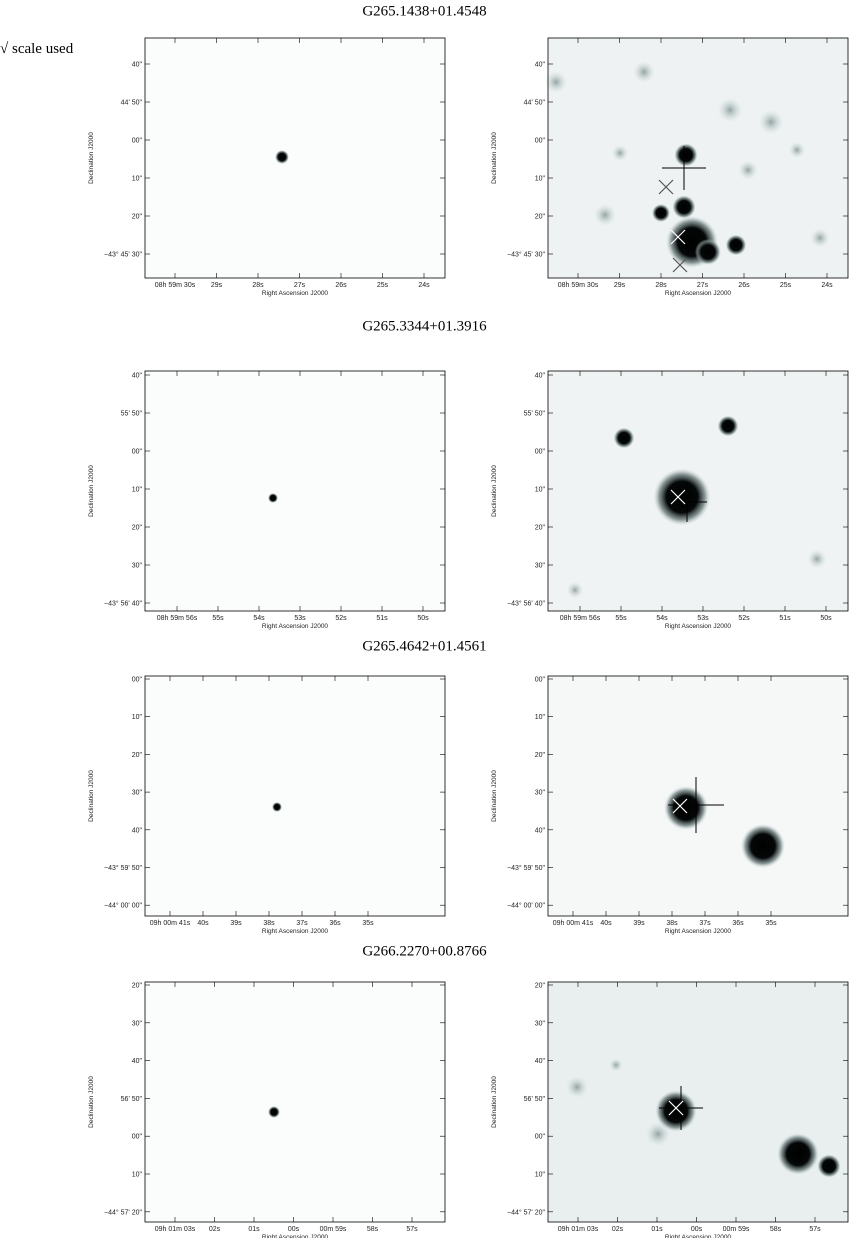  I want to click on x-tick-label: 52s, so click(744, 618).